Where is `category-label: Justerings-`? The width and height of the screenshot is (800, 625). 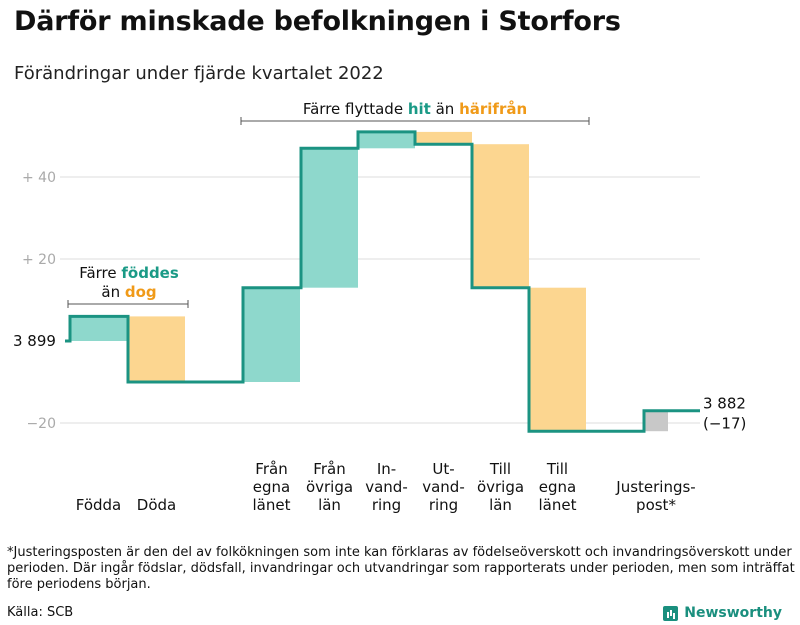
category-label: Justerings- is located at coordinates (655, 487).